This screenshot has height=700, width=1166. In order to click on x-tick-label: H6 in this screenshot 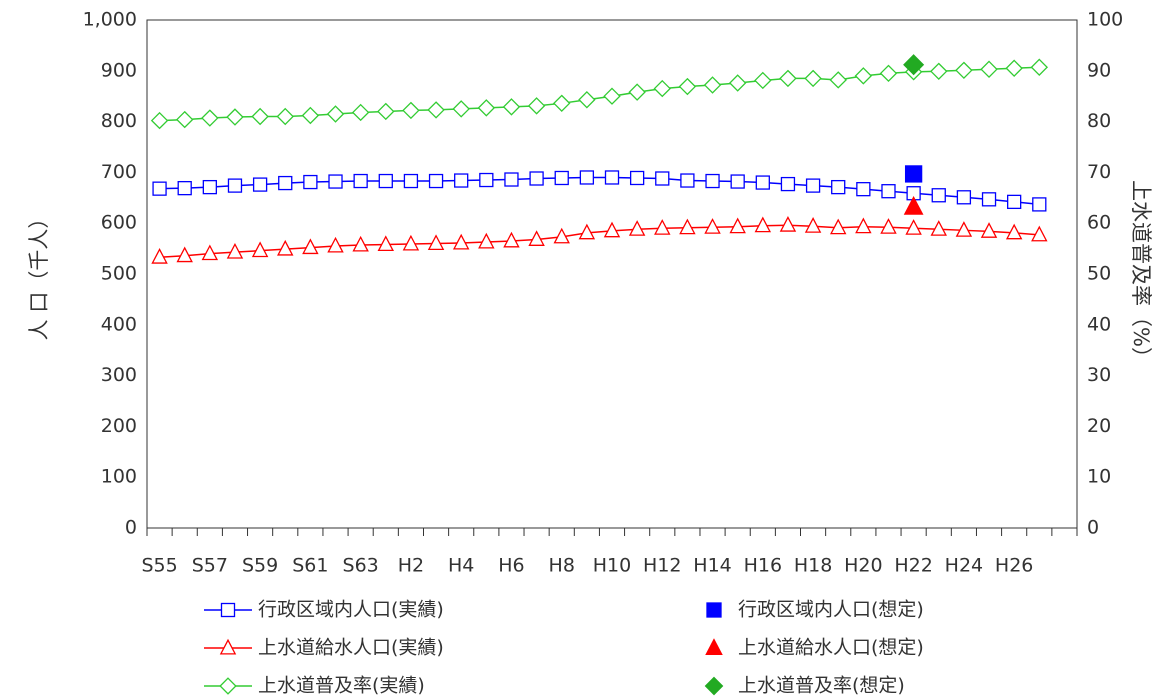, I will do `click(511, 566)`.